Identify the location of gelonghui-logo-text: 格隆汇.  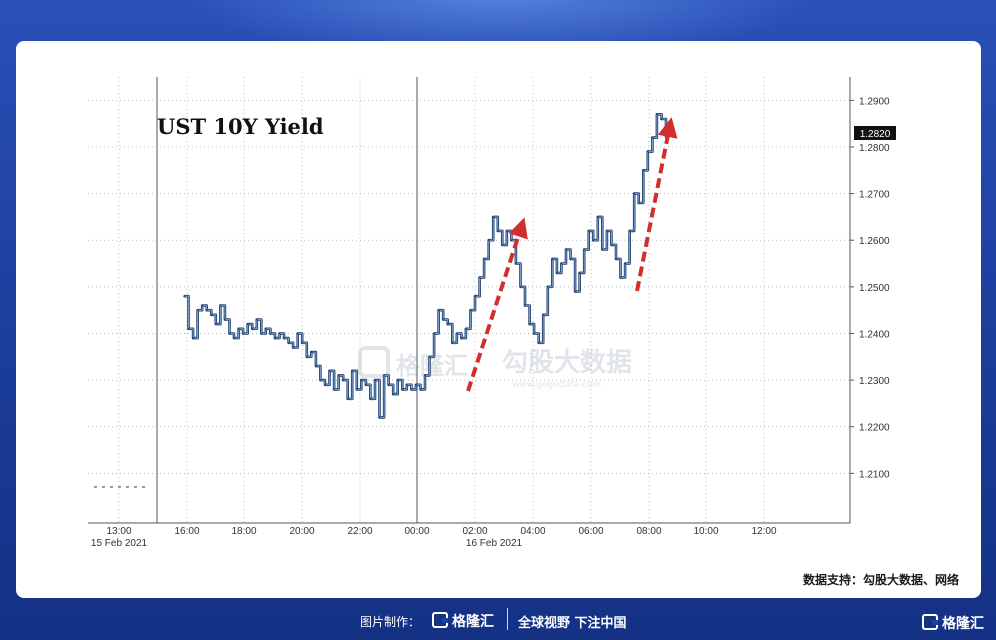
(473, 622).